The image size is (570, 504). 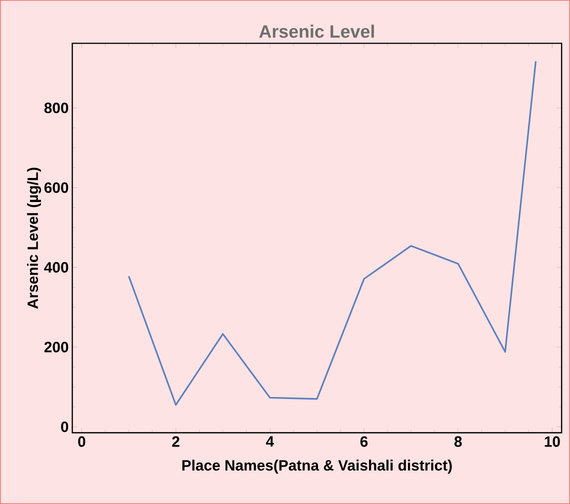 I want to click on x-tick-label: 4, so click(x=270, y=441).